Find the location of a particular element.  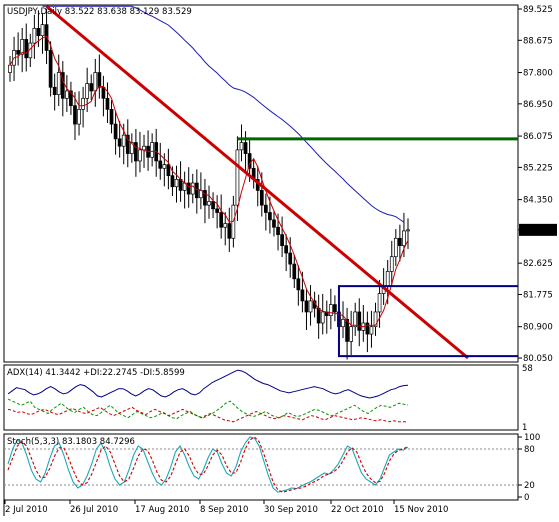

x-tick-label: 8 Sep 2010 is located at coordinates (224, 510).